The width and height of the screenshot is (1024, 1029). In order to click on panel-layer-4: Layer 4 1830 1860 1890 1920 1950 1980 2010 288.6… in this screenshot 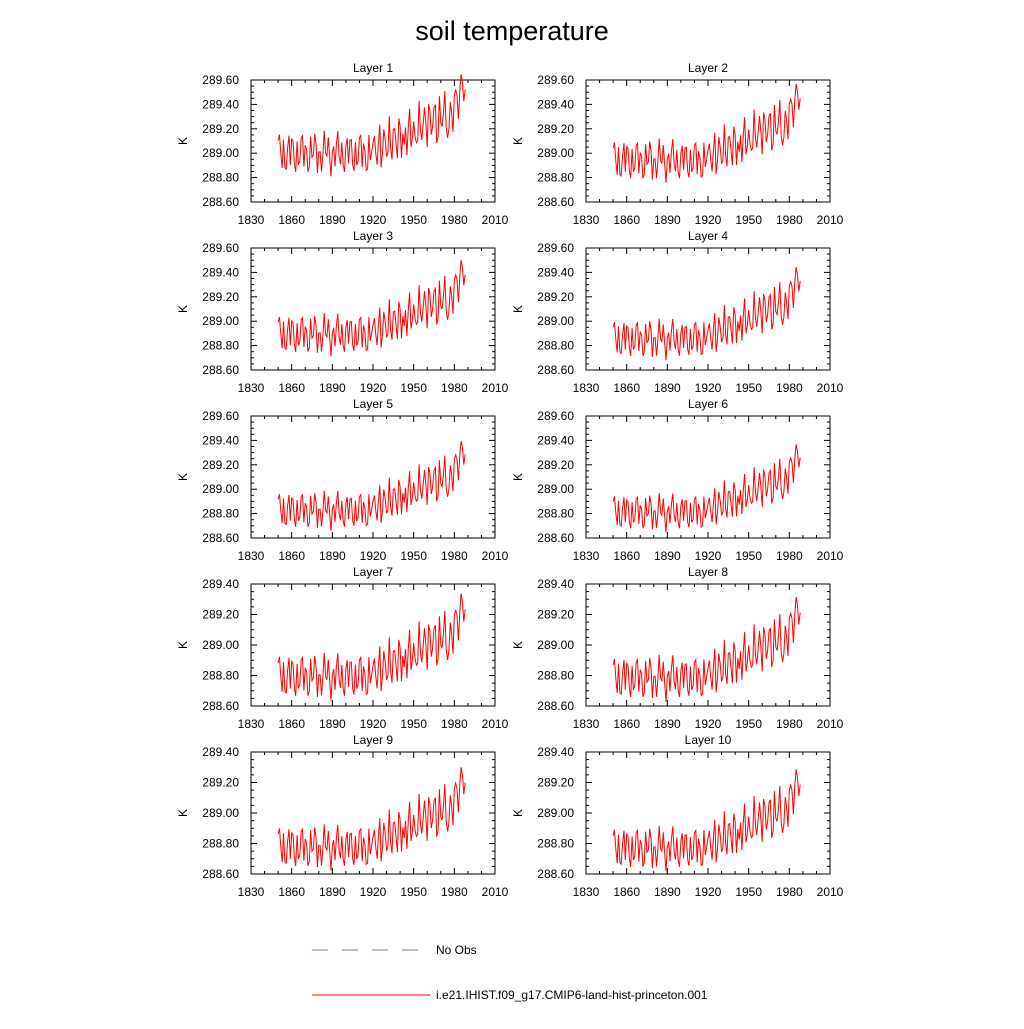, I will do `click(677, 312)`.